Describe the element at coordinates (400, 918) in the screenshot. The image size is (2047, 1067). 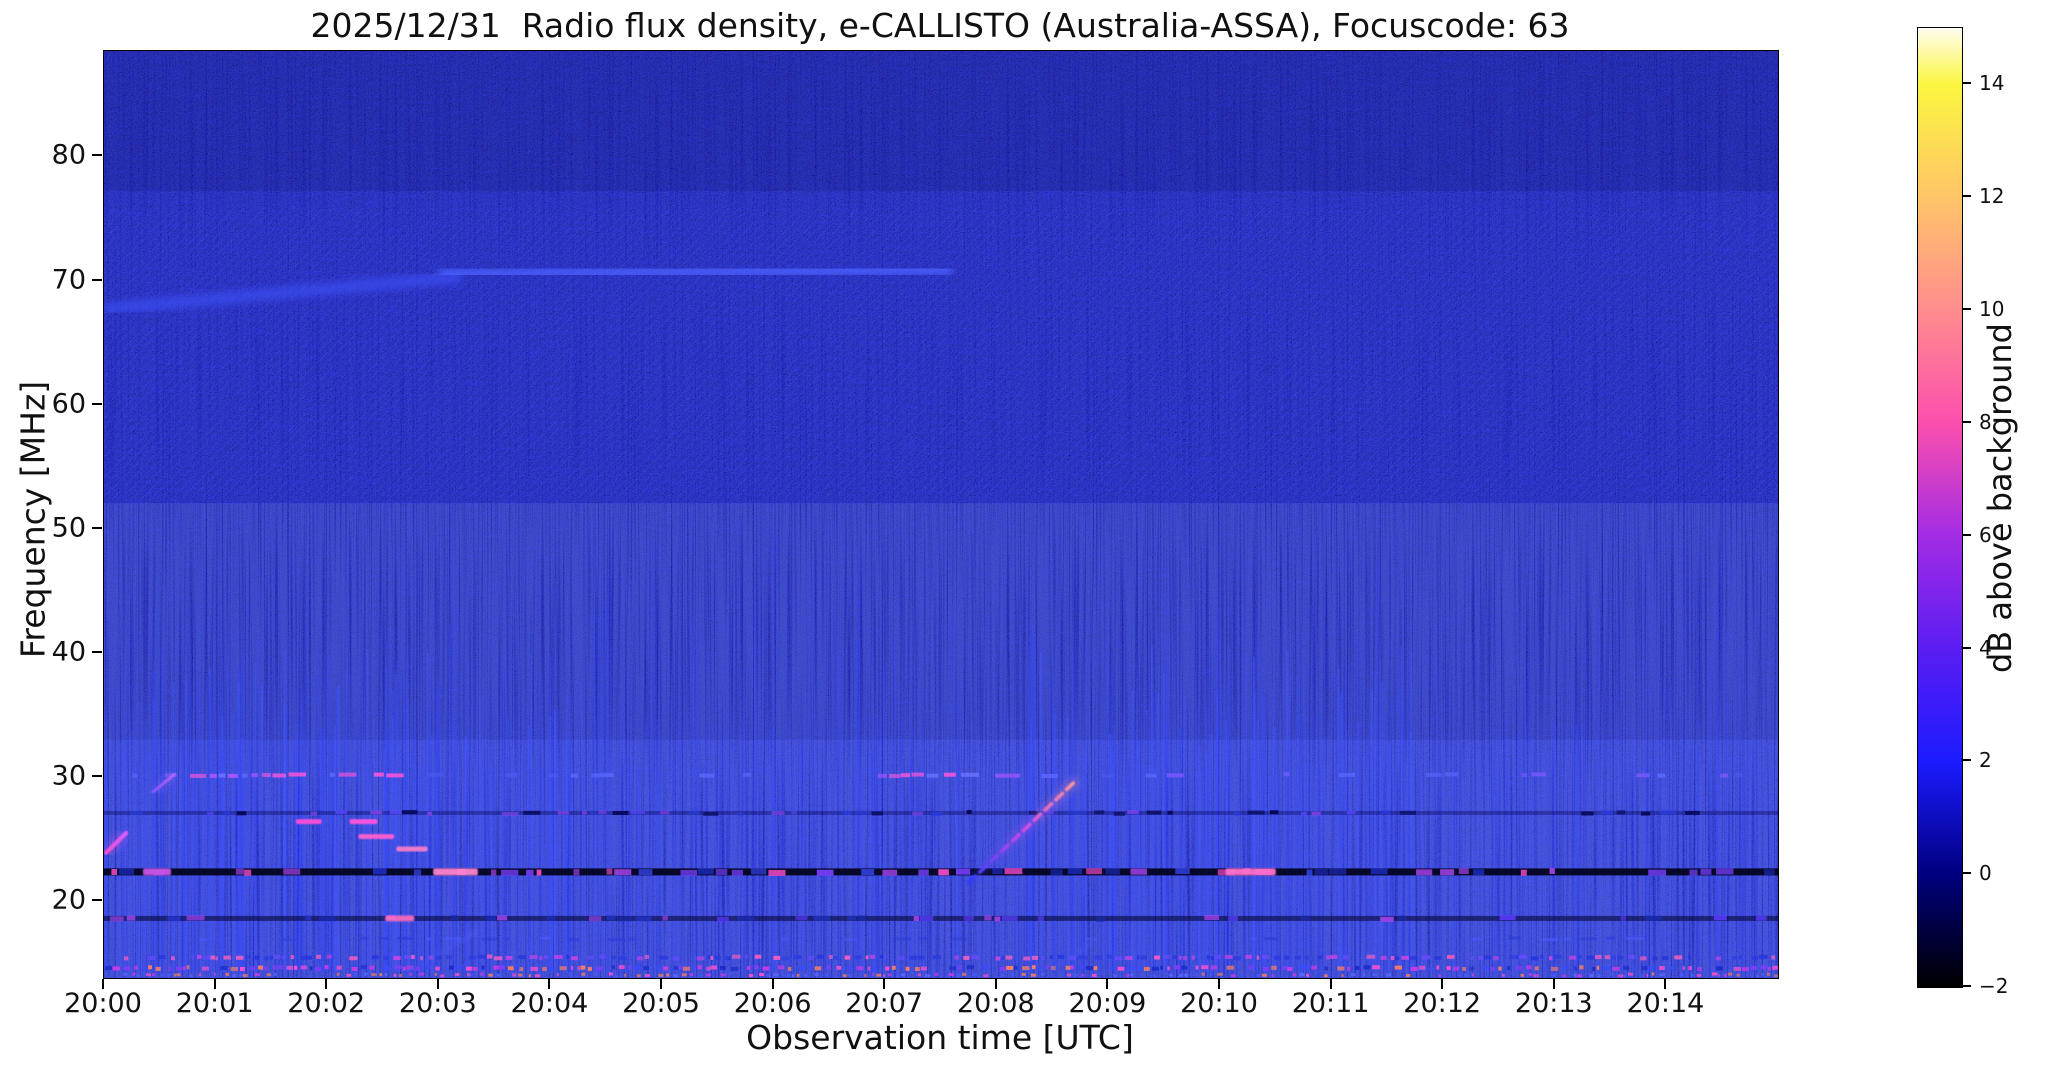
I see `row-18MHz-burst` at that location.